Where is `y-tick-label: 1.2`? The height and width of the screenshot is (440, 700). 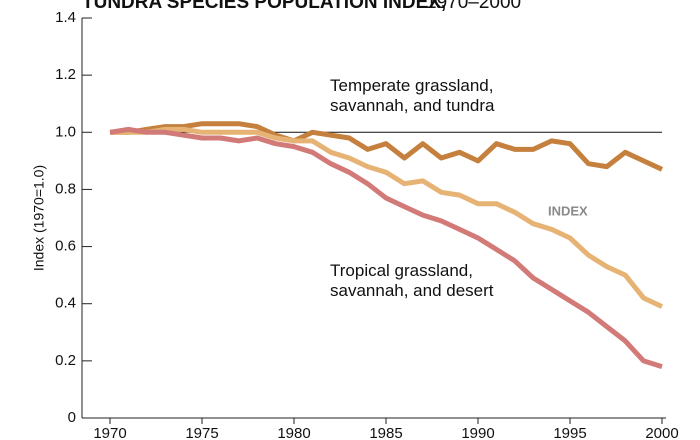 y-tick-label: 1.2 is located at coordinates (65, 74).